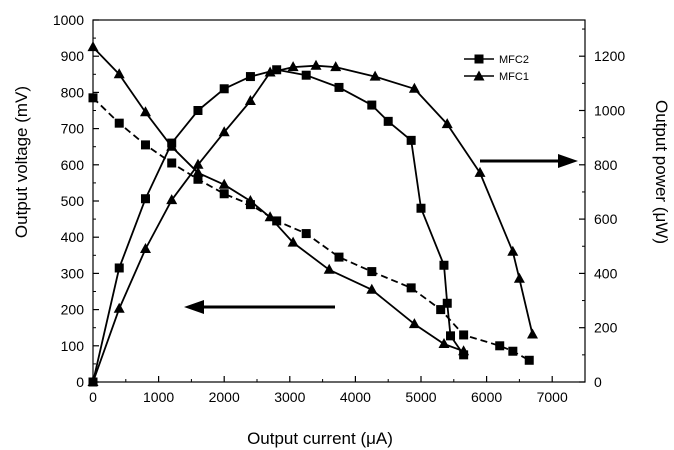  What do you see at coordinates (73, 129) in the screenshot?
I see `y-left-tick-label: 700` at bounding box center [73, 129].